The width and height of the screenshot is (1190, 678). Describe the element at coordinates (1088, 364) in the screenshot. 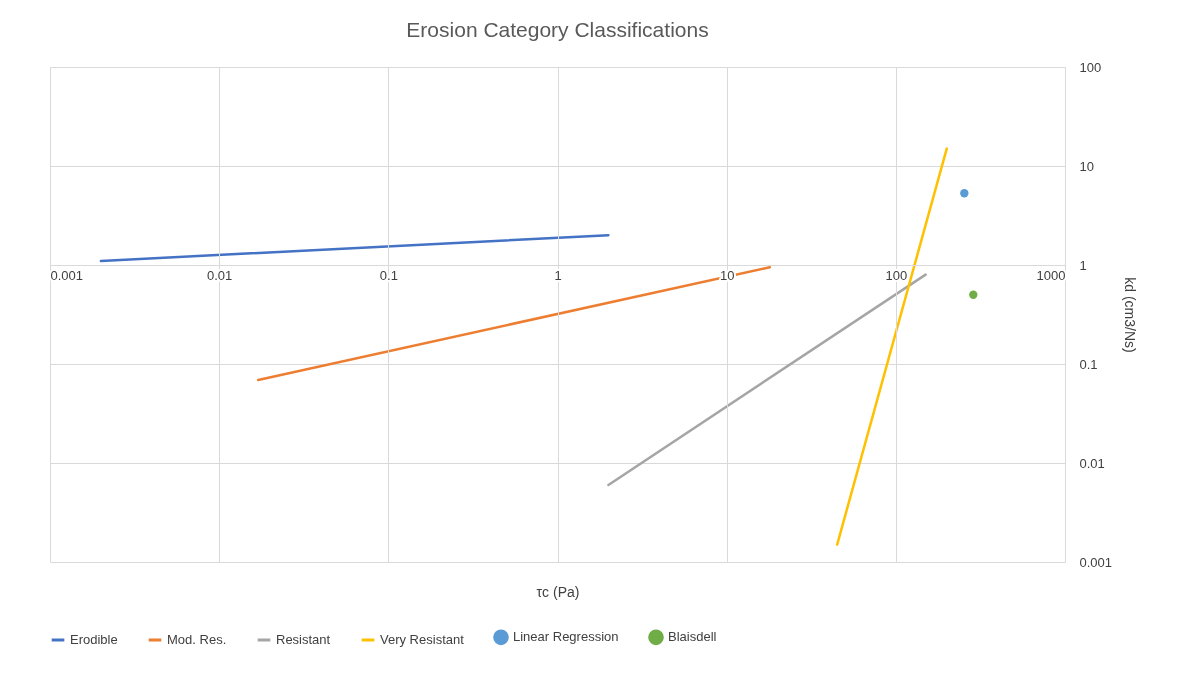

I see `y-tick-label: 0.1` at that location.